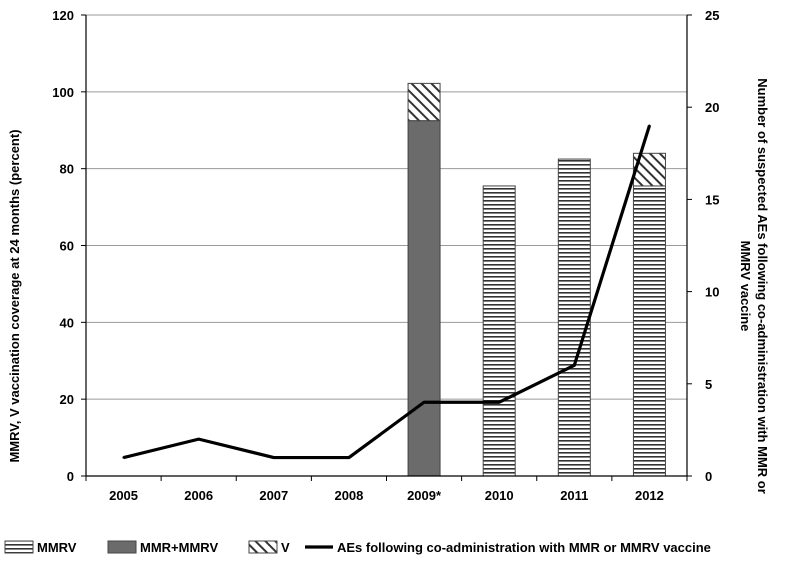  What do you see at coordinates (649, 169) in the screenshot?
I see `bar-v-2012` at bounding box center [649, 169].